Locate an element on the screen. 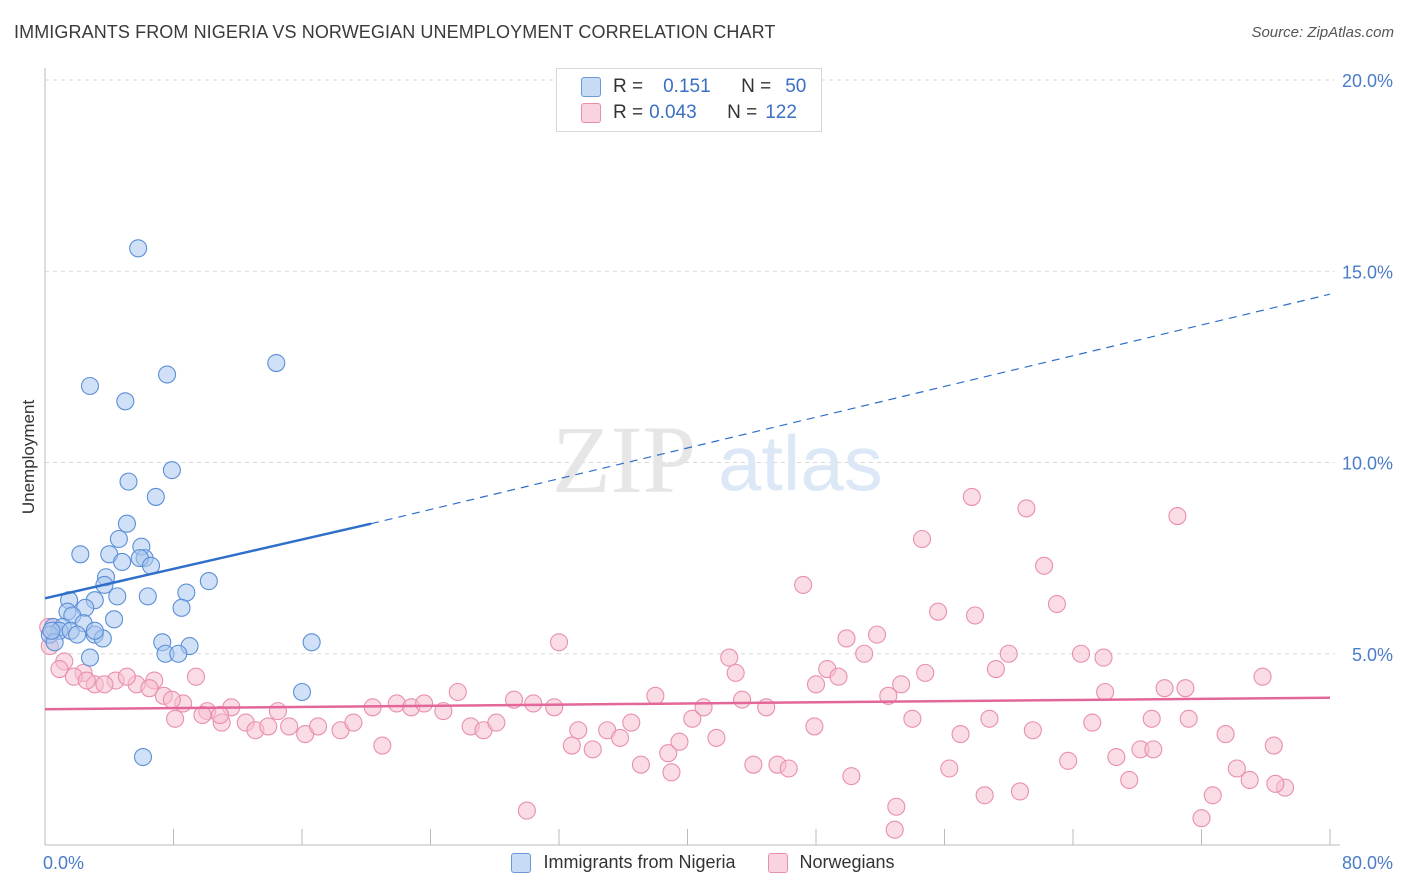 Image resolution: width=1406 pixels, height=892 pixels. series-label-norwegians: Norwegians is located at coordinates (847, 862).